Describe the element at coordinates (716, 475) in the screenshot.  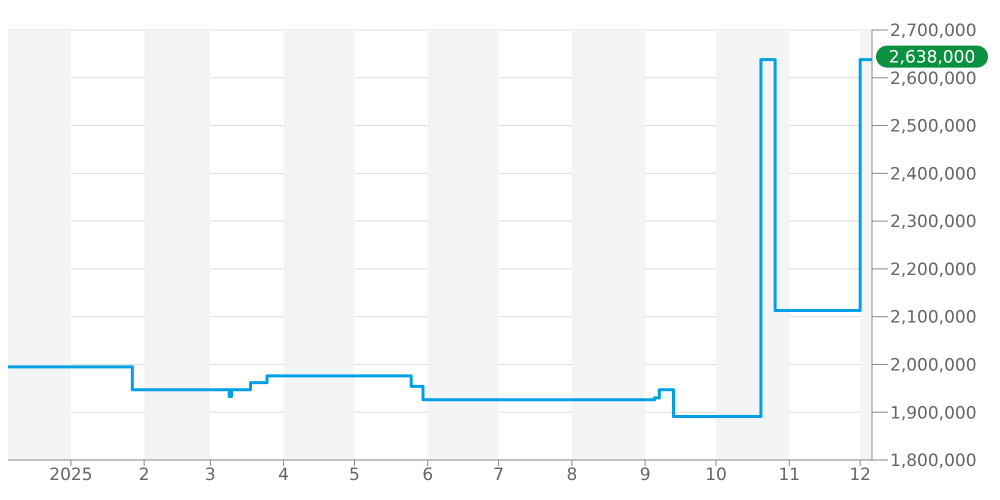
I see `x-tick-label: 10` at that location.